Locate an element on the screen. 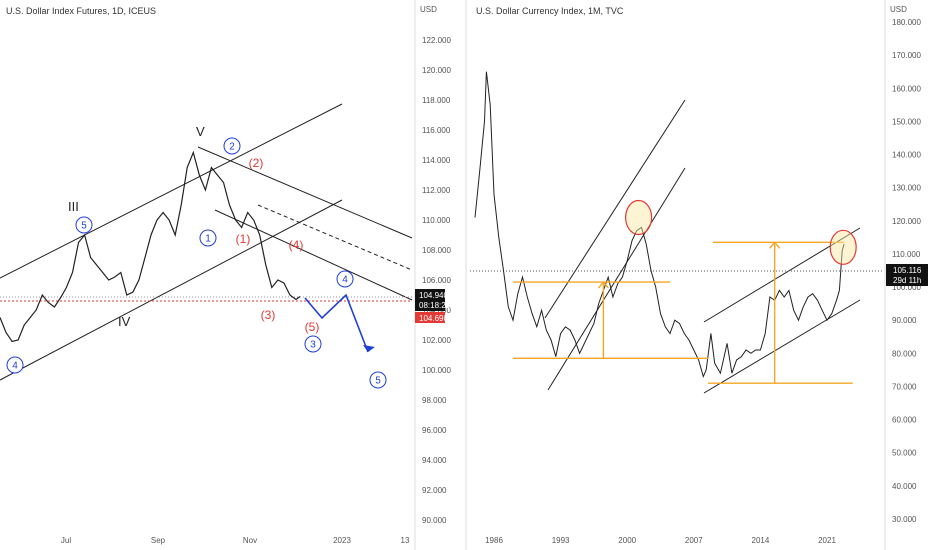 The width and height of the screenshot is (932, 550). left-x-tick-label: Sep is located at coordinates (158, 540).